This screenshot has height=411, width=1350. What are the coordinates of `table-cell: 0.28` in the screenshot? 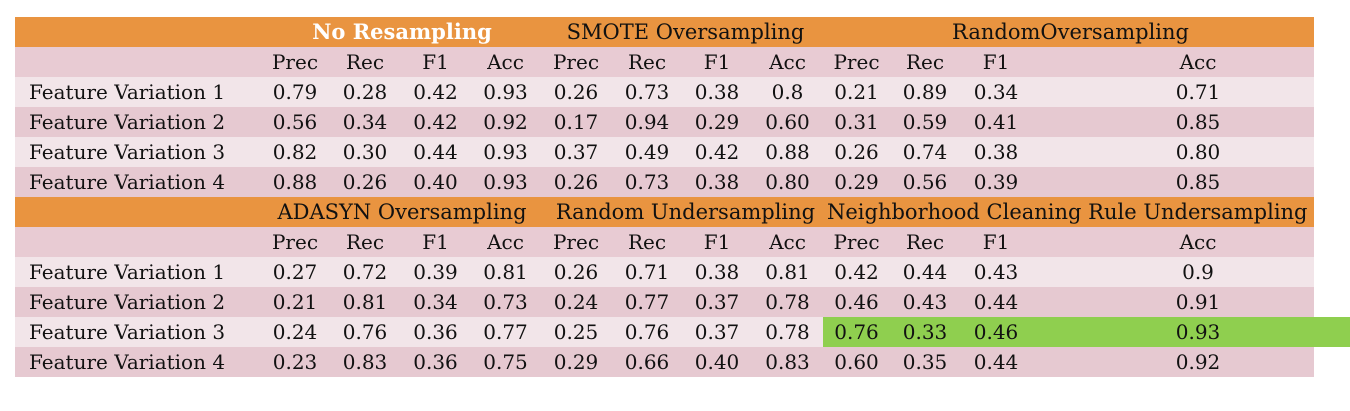 It's located at (365, 92).